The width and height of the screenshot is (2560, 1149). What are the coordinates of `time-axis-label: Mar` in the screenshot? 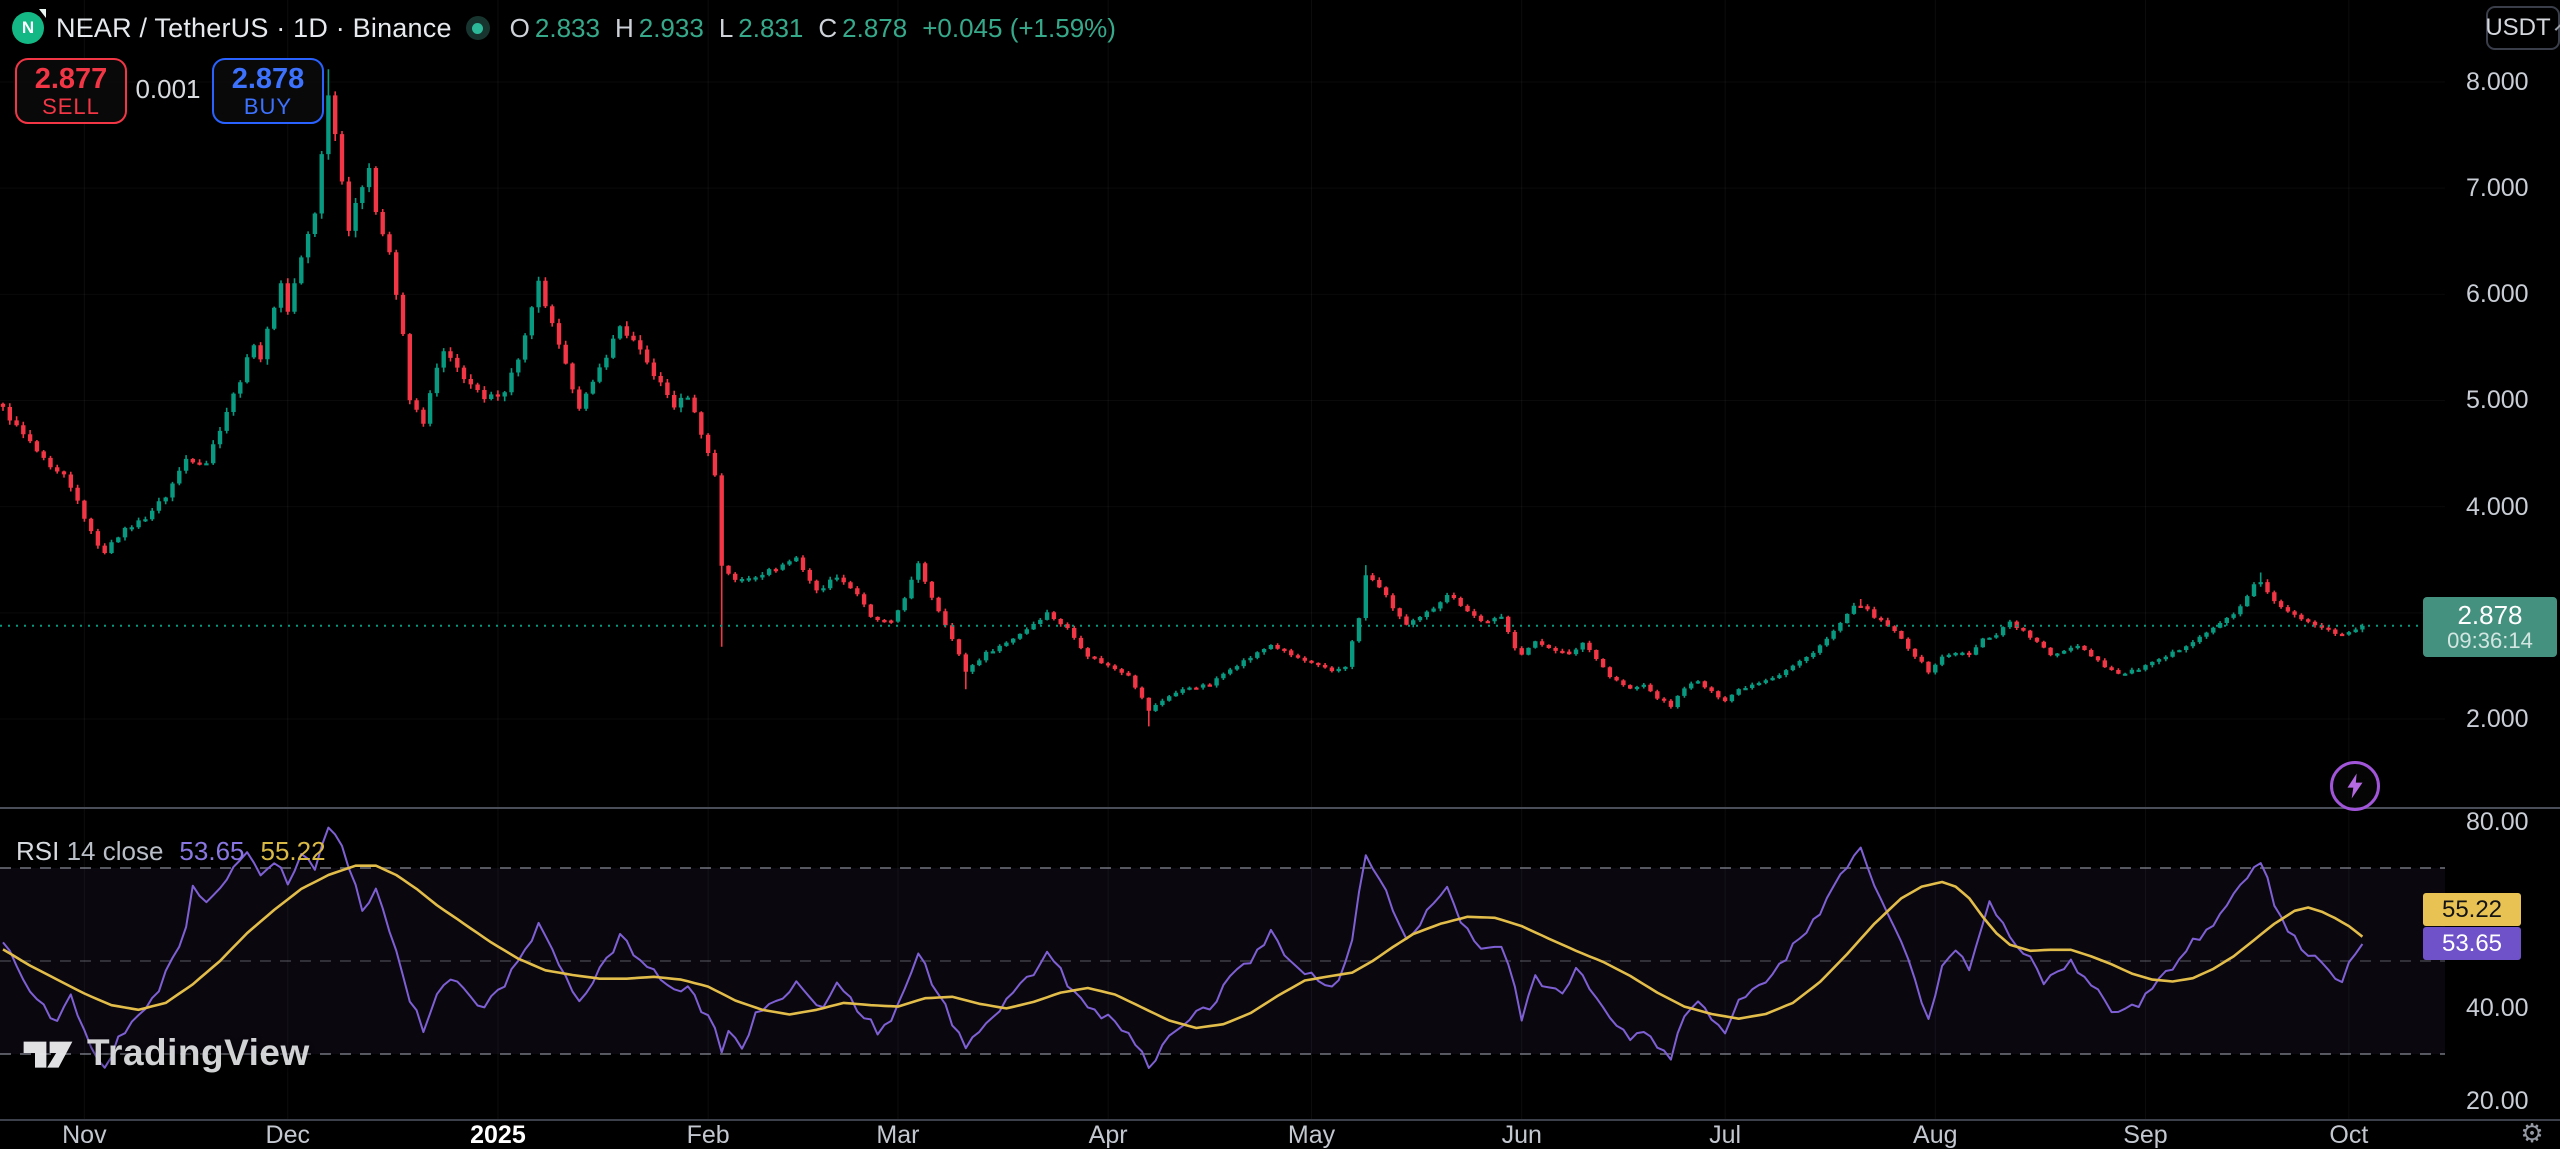 It's located at (898, 1135).